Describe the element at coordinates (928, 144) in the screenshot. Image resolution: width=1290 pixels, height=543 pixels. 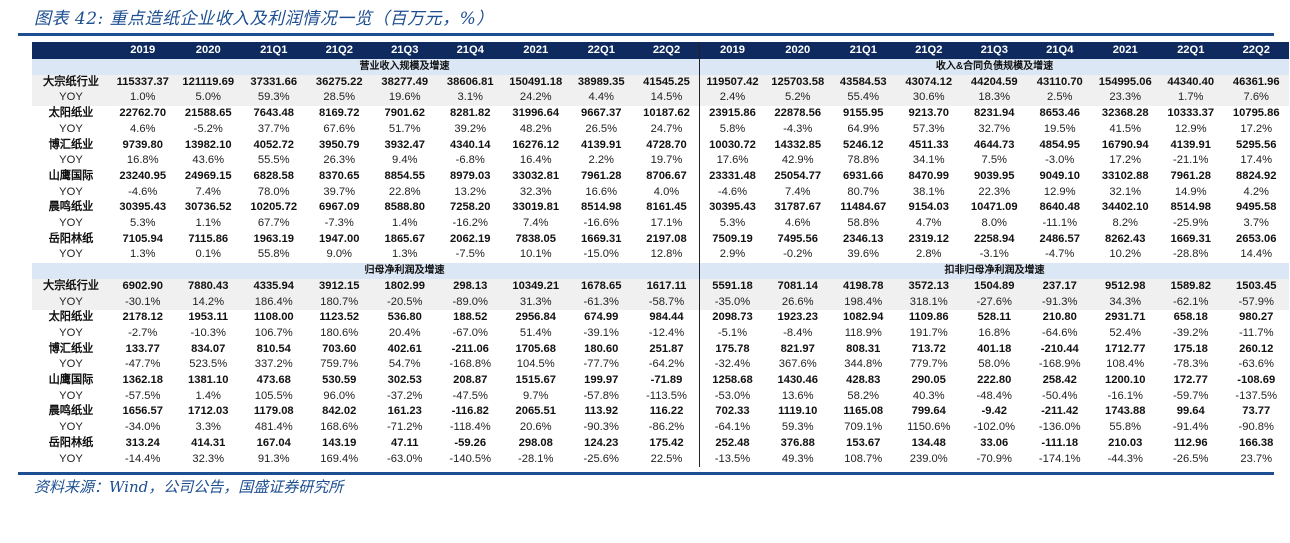
I see `table-cell: 4511.33` at that location.